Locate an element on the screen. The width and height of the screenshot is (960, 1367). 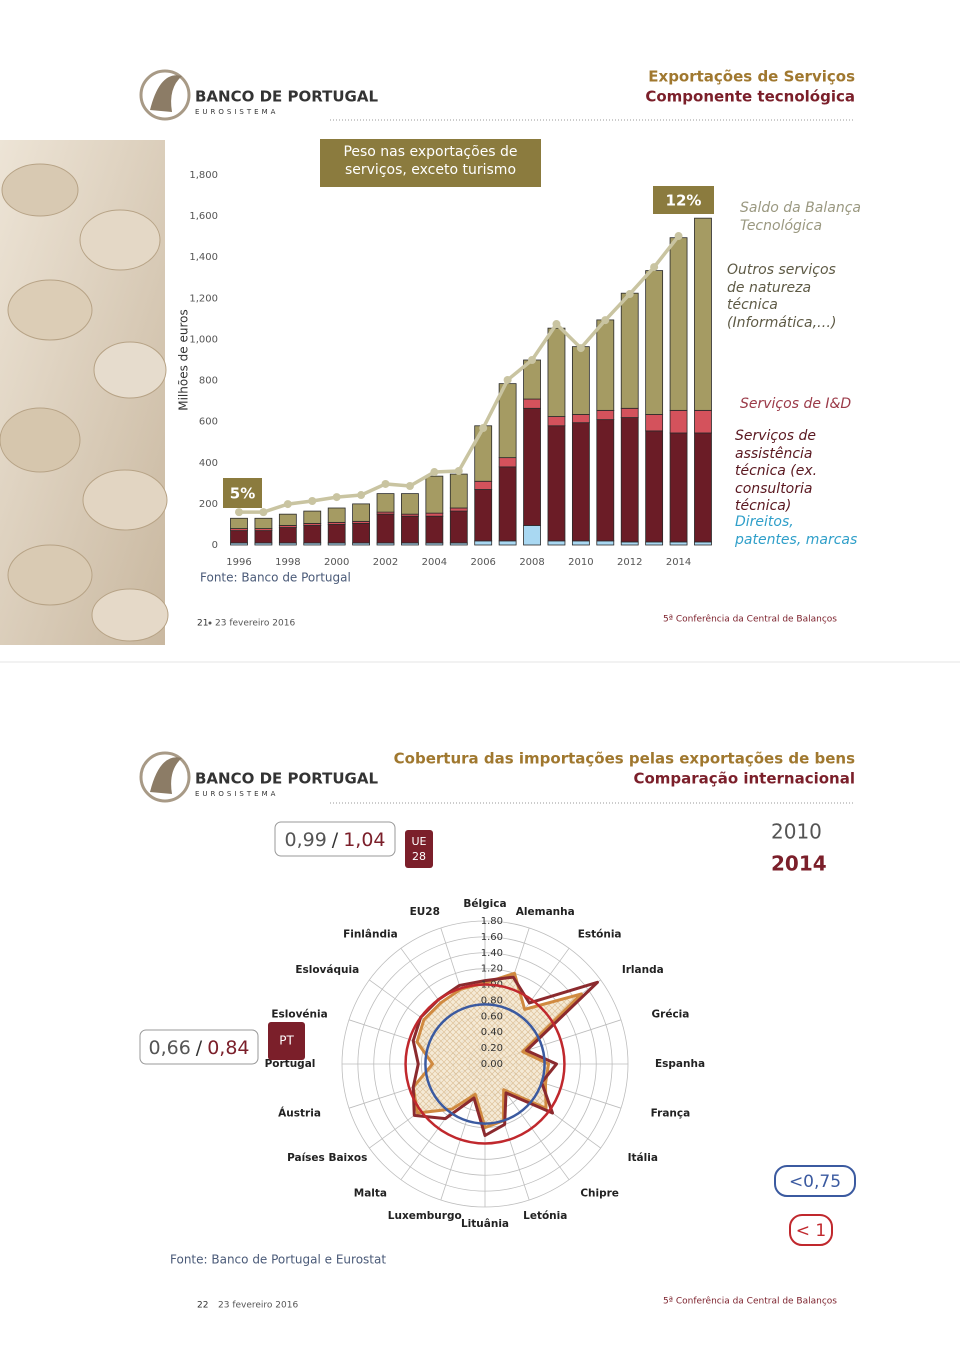
page-number: 21 is located at coordinates (202, 624).